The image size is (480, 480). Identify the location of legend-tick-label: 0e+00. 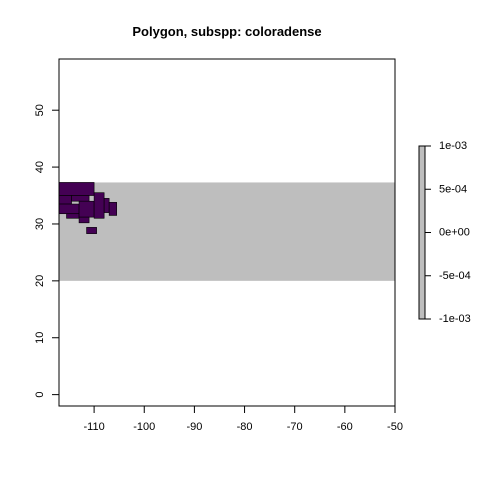
(454, 233).